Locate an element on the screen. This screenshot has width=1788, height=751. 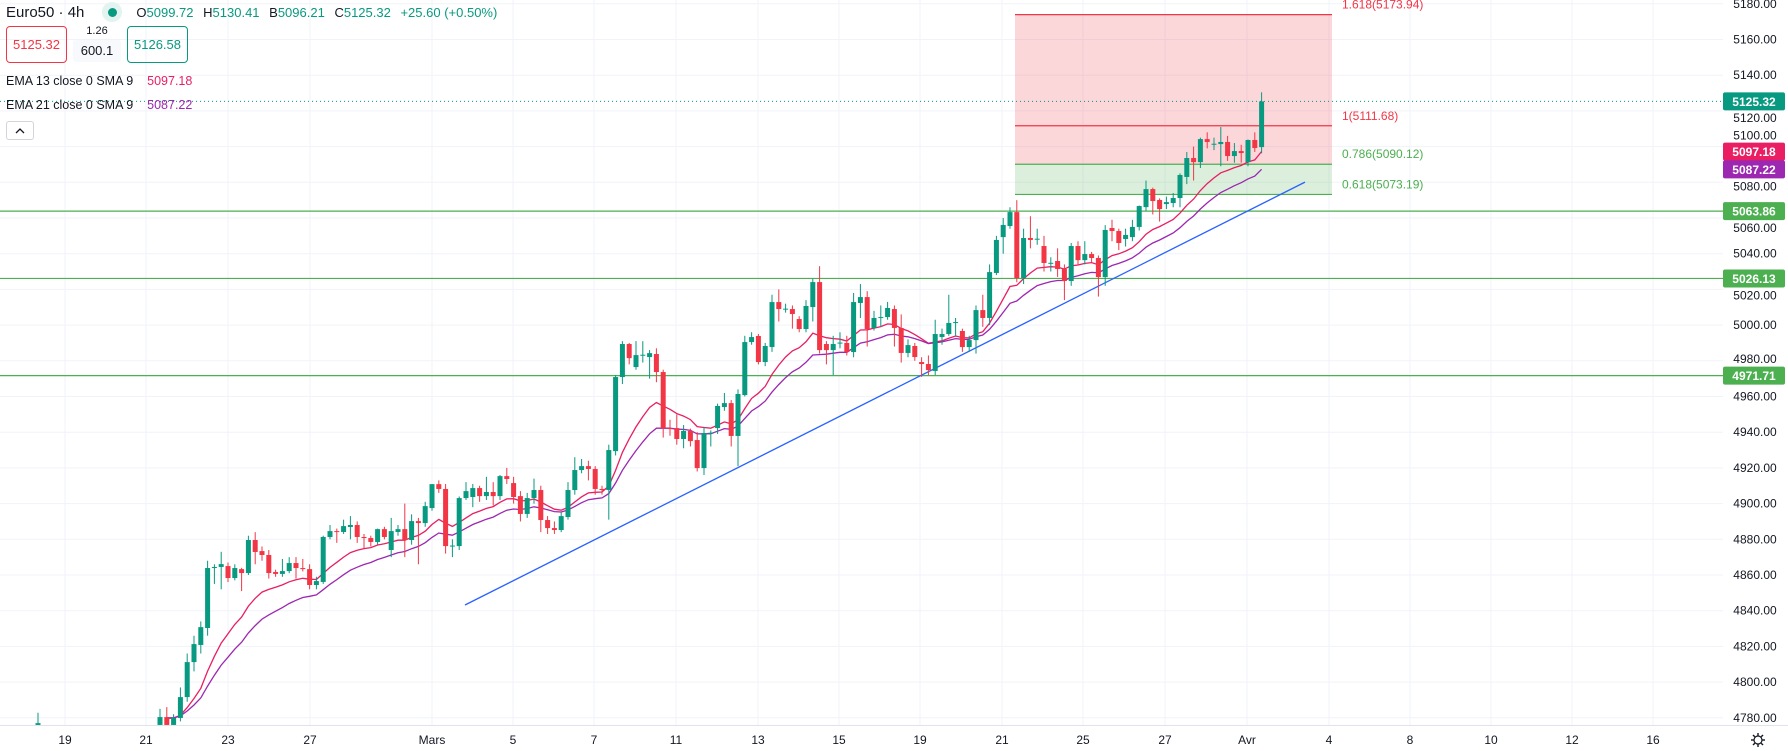
market-status-indicator is located at coordinates (112, 12).